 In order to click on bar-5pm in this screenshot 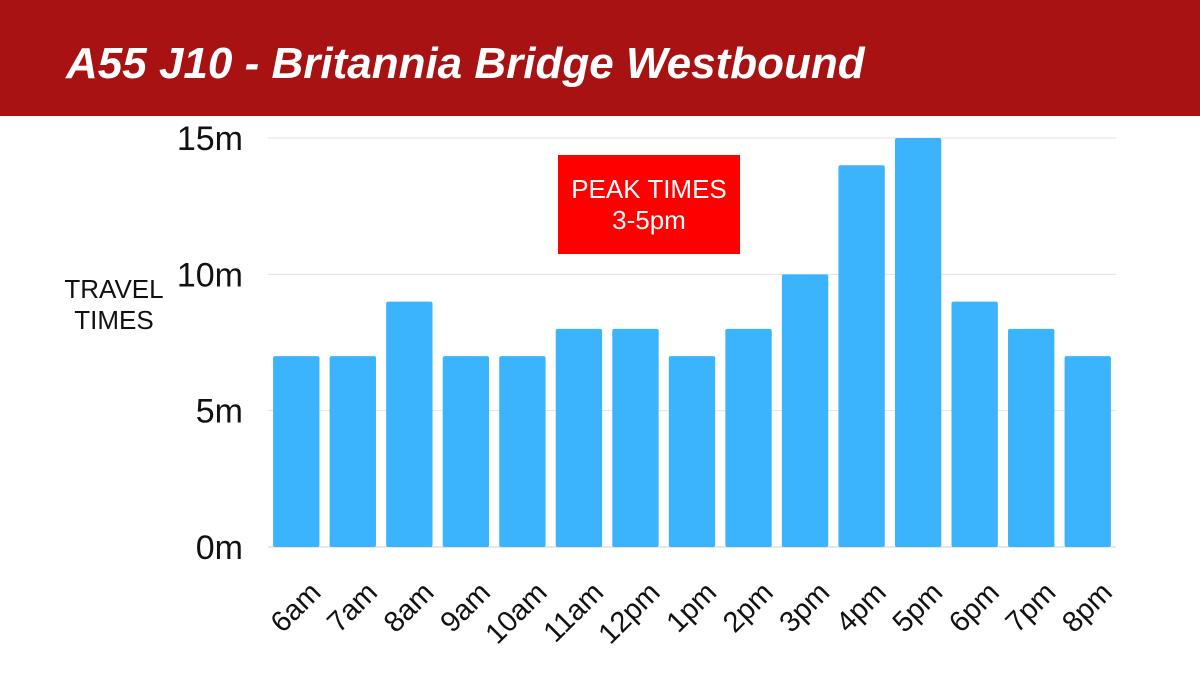, I will do `click(918, 342)`.